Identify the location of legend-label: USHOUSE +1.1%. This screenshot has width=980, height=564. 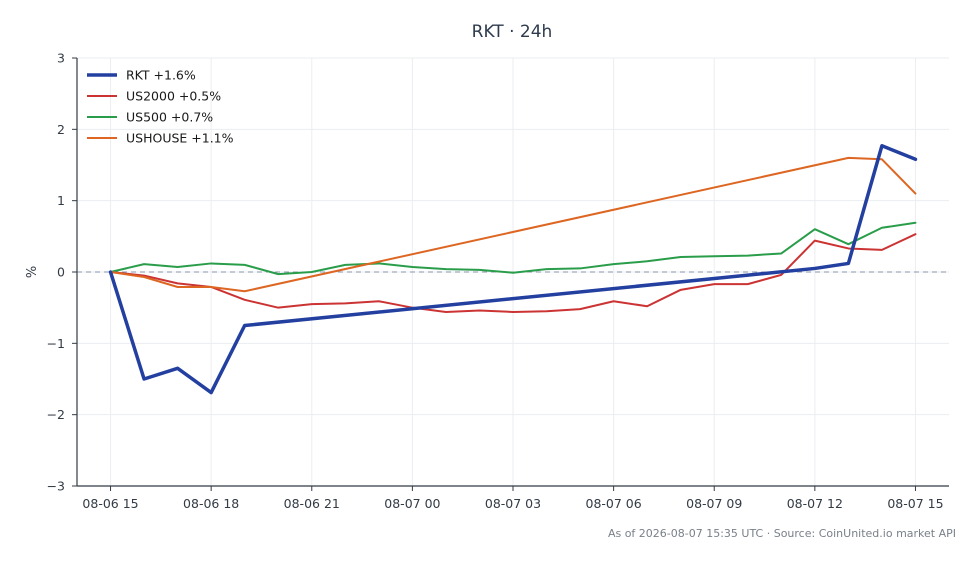
(180, 138).